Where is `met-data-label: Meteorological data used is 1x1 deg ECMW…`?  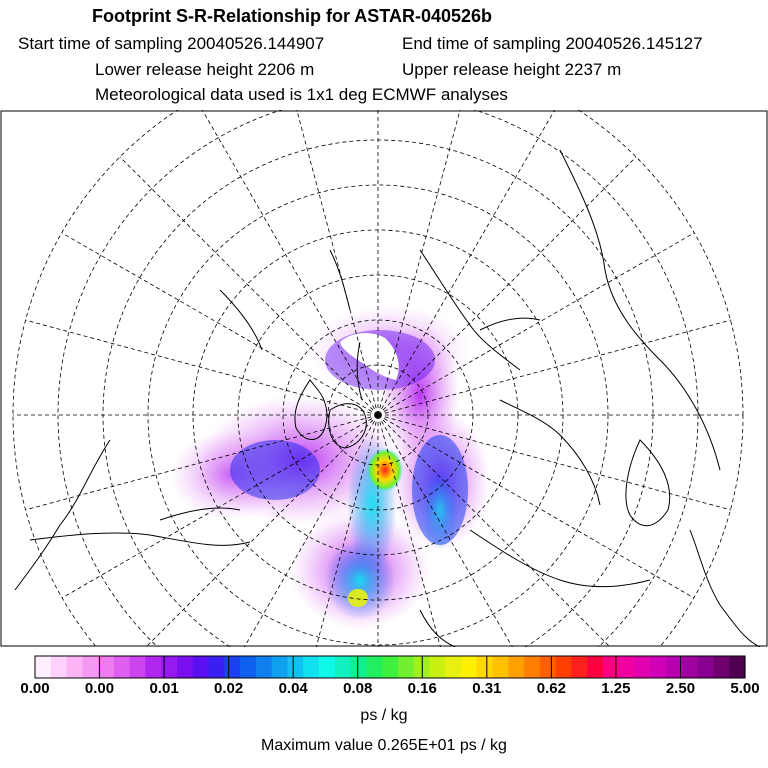
met-data-label: Meteorological data used is 1x1 deg ECMW… is located at coordinates (301, 94).